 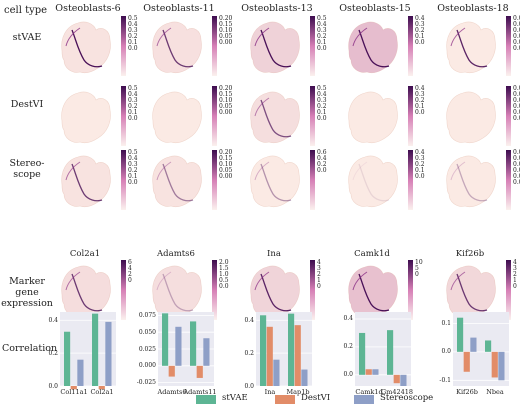 What do you see at coordinates (515, 280) in the screenshot?
I see `colorbar-tick-label: 1` at bounding box center [515, 280].